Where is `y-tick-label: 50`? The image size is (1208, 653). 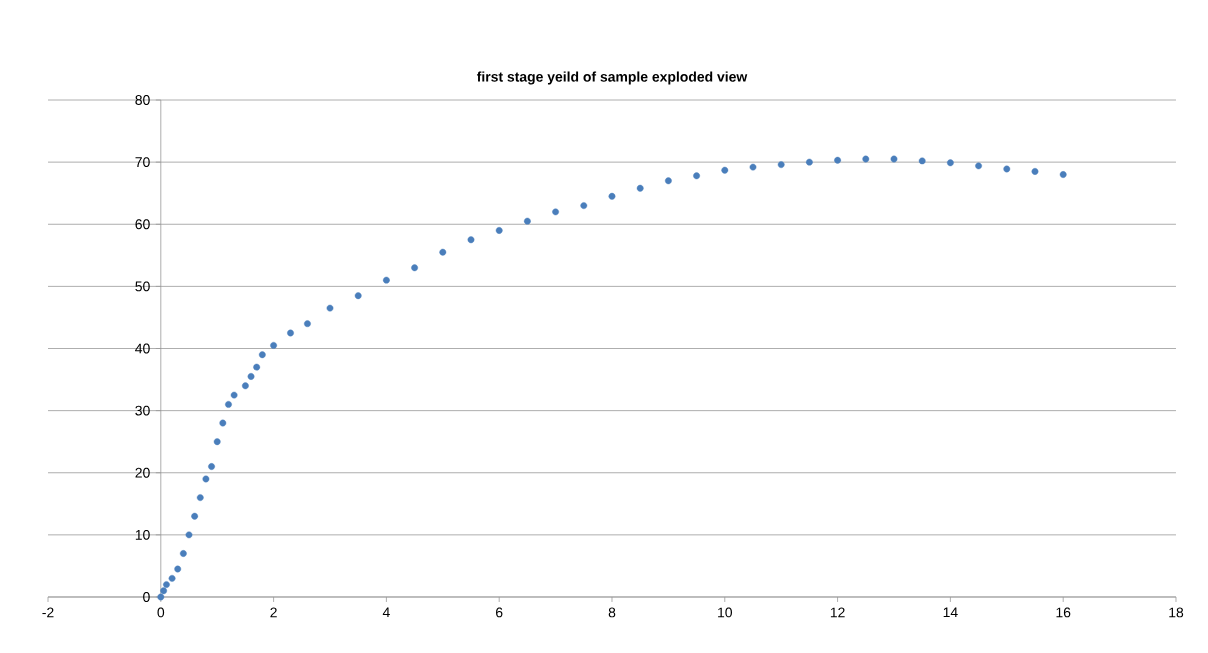
y-tick-label: 50 is located at coordinates (142, 286).